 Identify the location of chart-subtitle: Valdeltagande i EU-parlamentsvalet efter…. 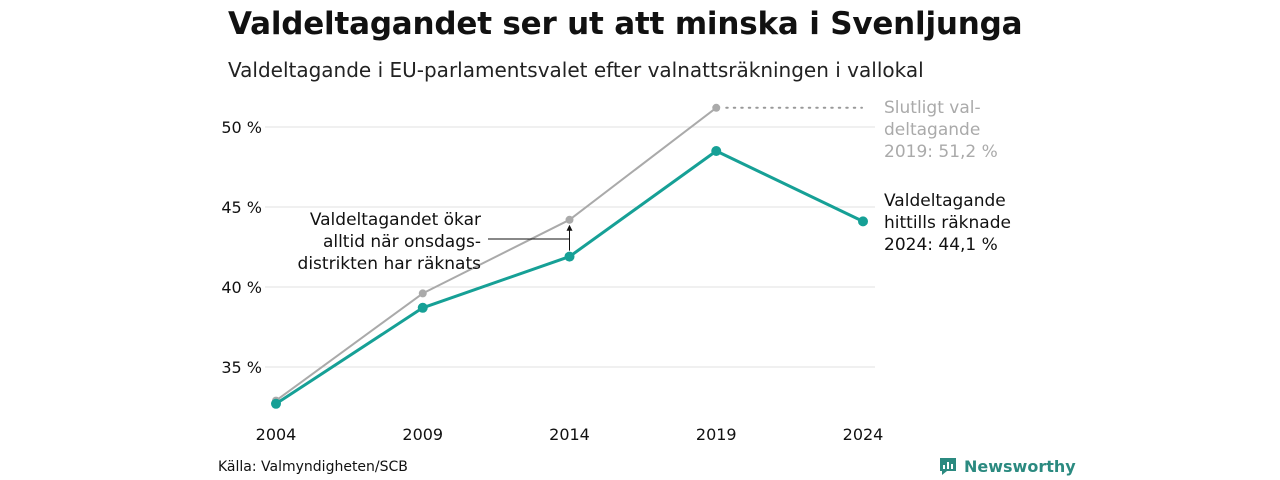
(576, 70).